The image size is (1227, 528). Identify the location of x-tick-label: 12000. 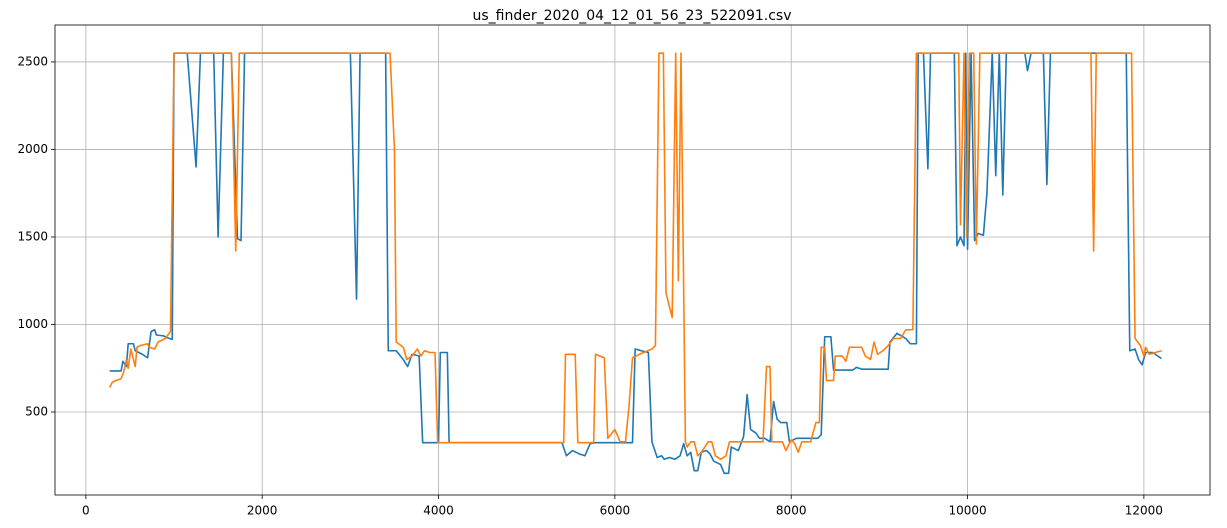
(1144, 511).